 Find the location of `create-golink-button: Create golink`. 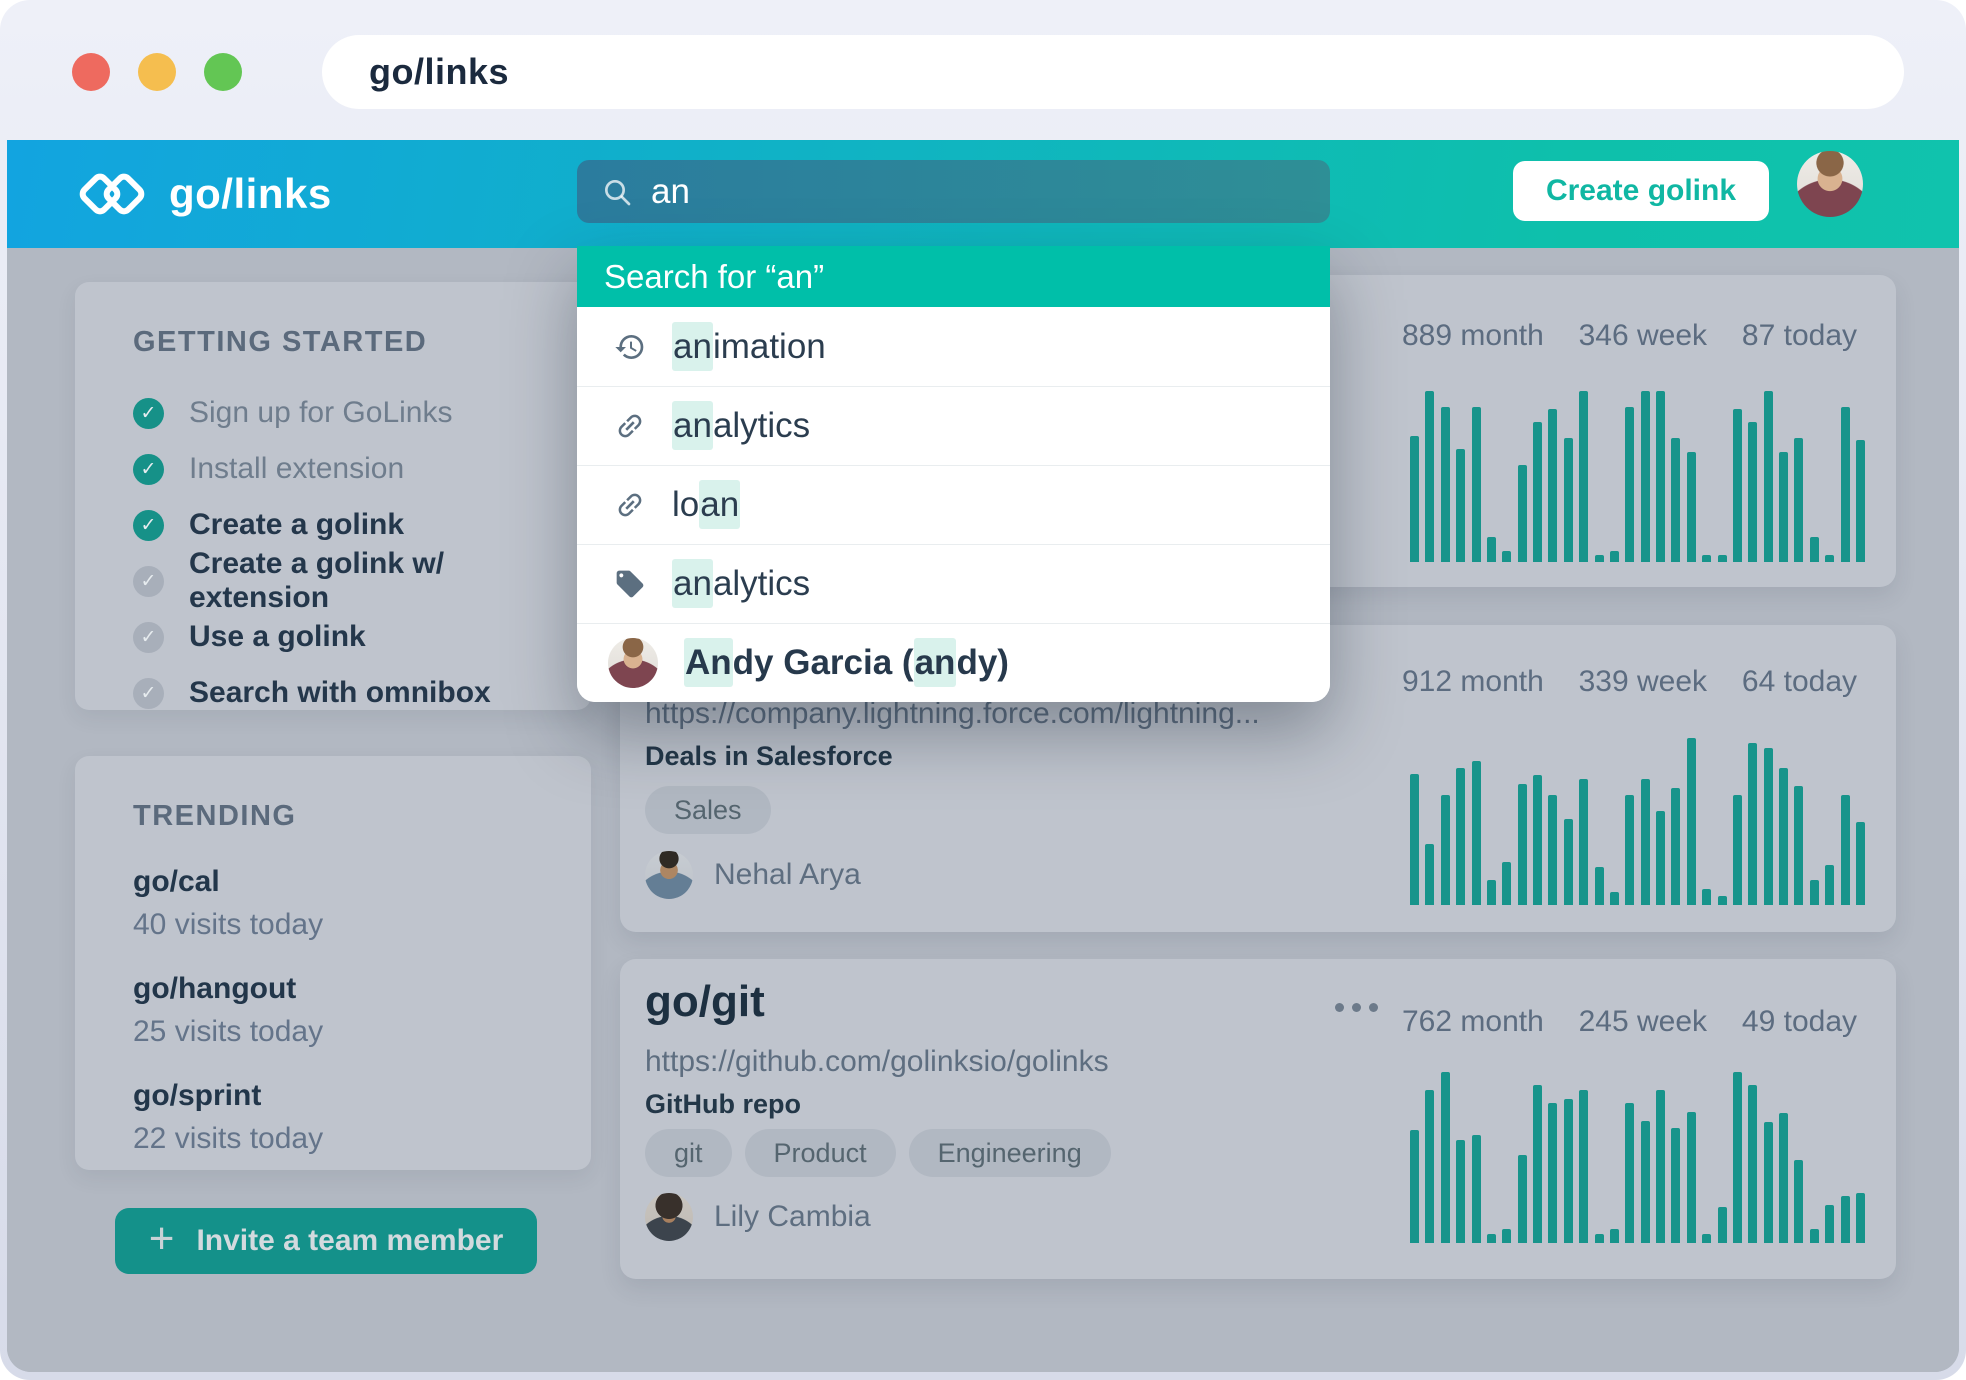

create-golink-button: Create golink is located at coordinates (1641, 191).